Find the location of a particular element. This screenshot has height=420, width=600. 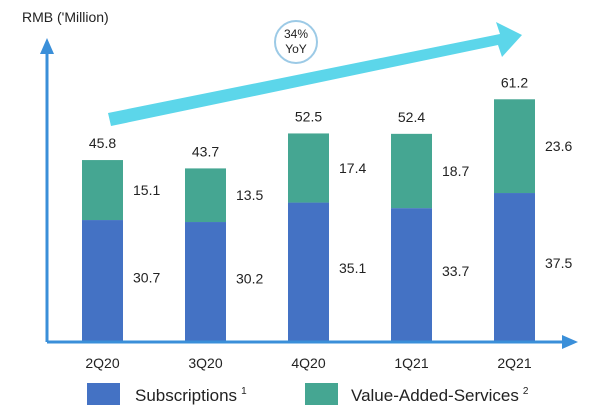

data-label-subscriptions-2q20: 30.7 is located at coordinates (146, 277).